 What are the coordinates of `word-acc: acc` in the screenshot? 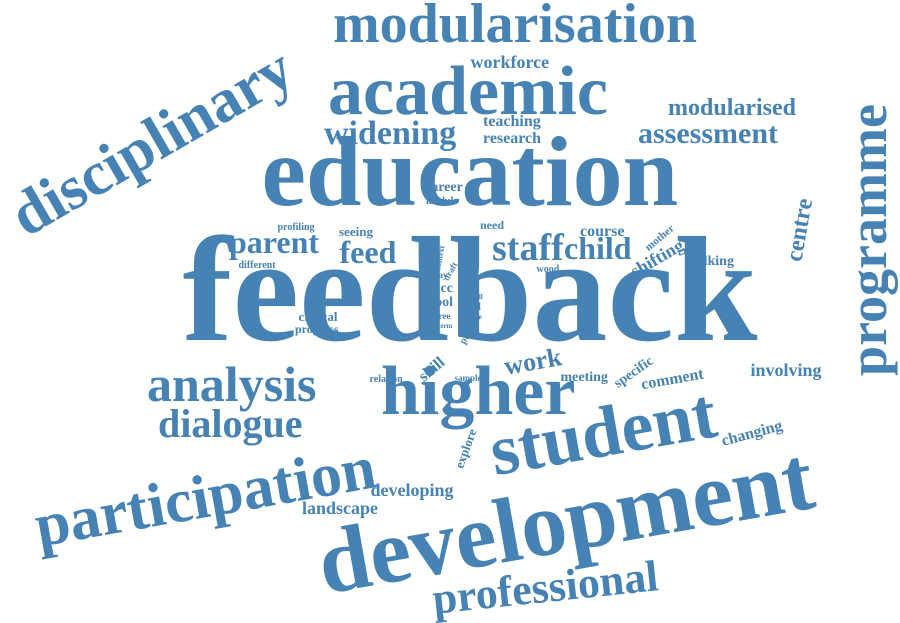 It's located at (443, 288).